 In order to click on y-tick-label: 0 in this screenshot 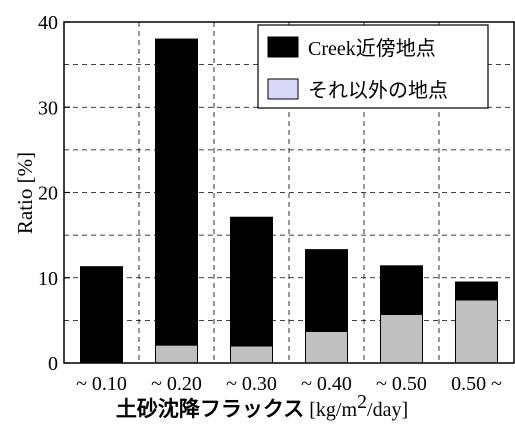, I will do `click(53, 364)`.